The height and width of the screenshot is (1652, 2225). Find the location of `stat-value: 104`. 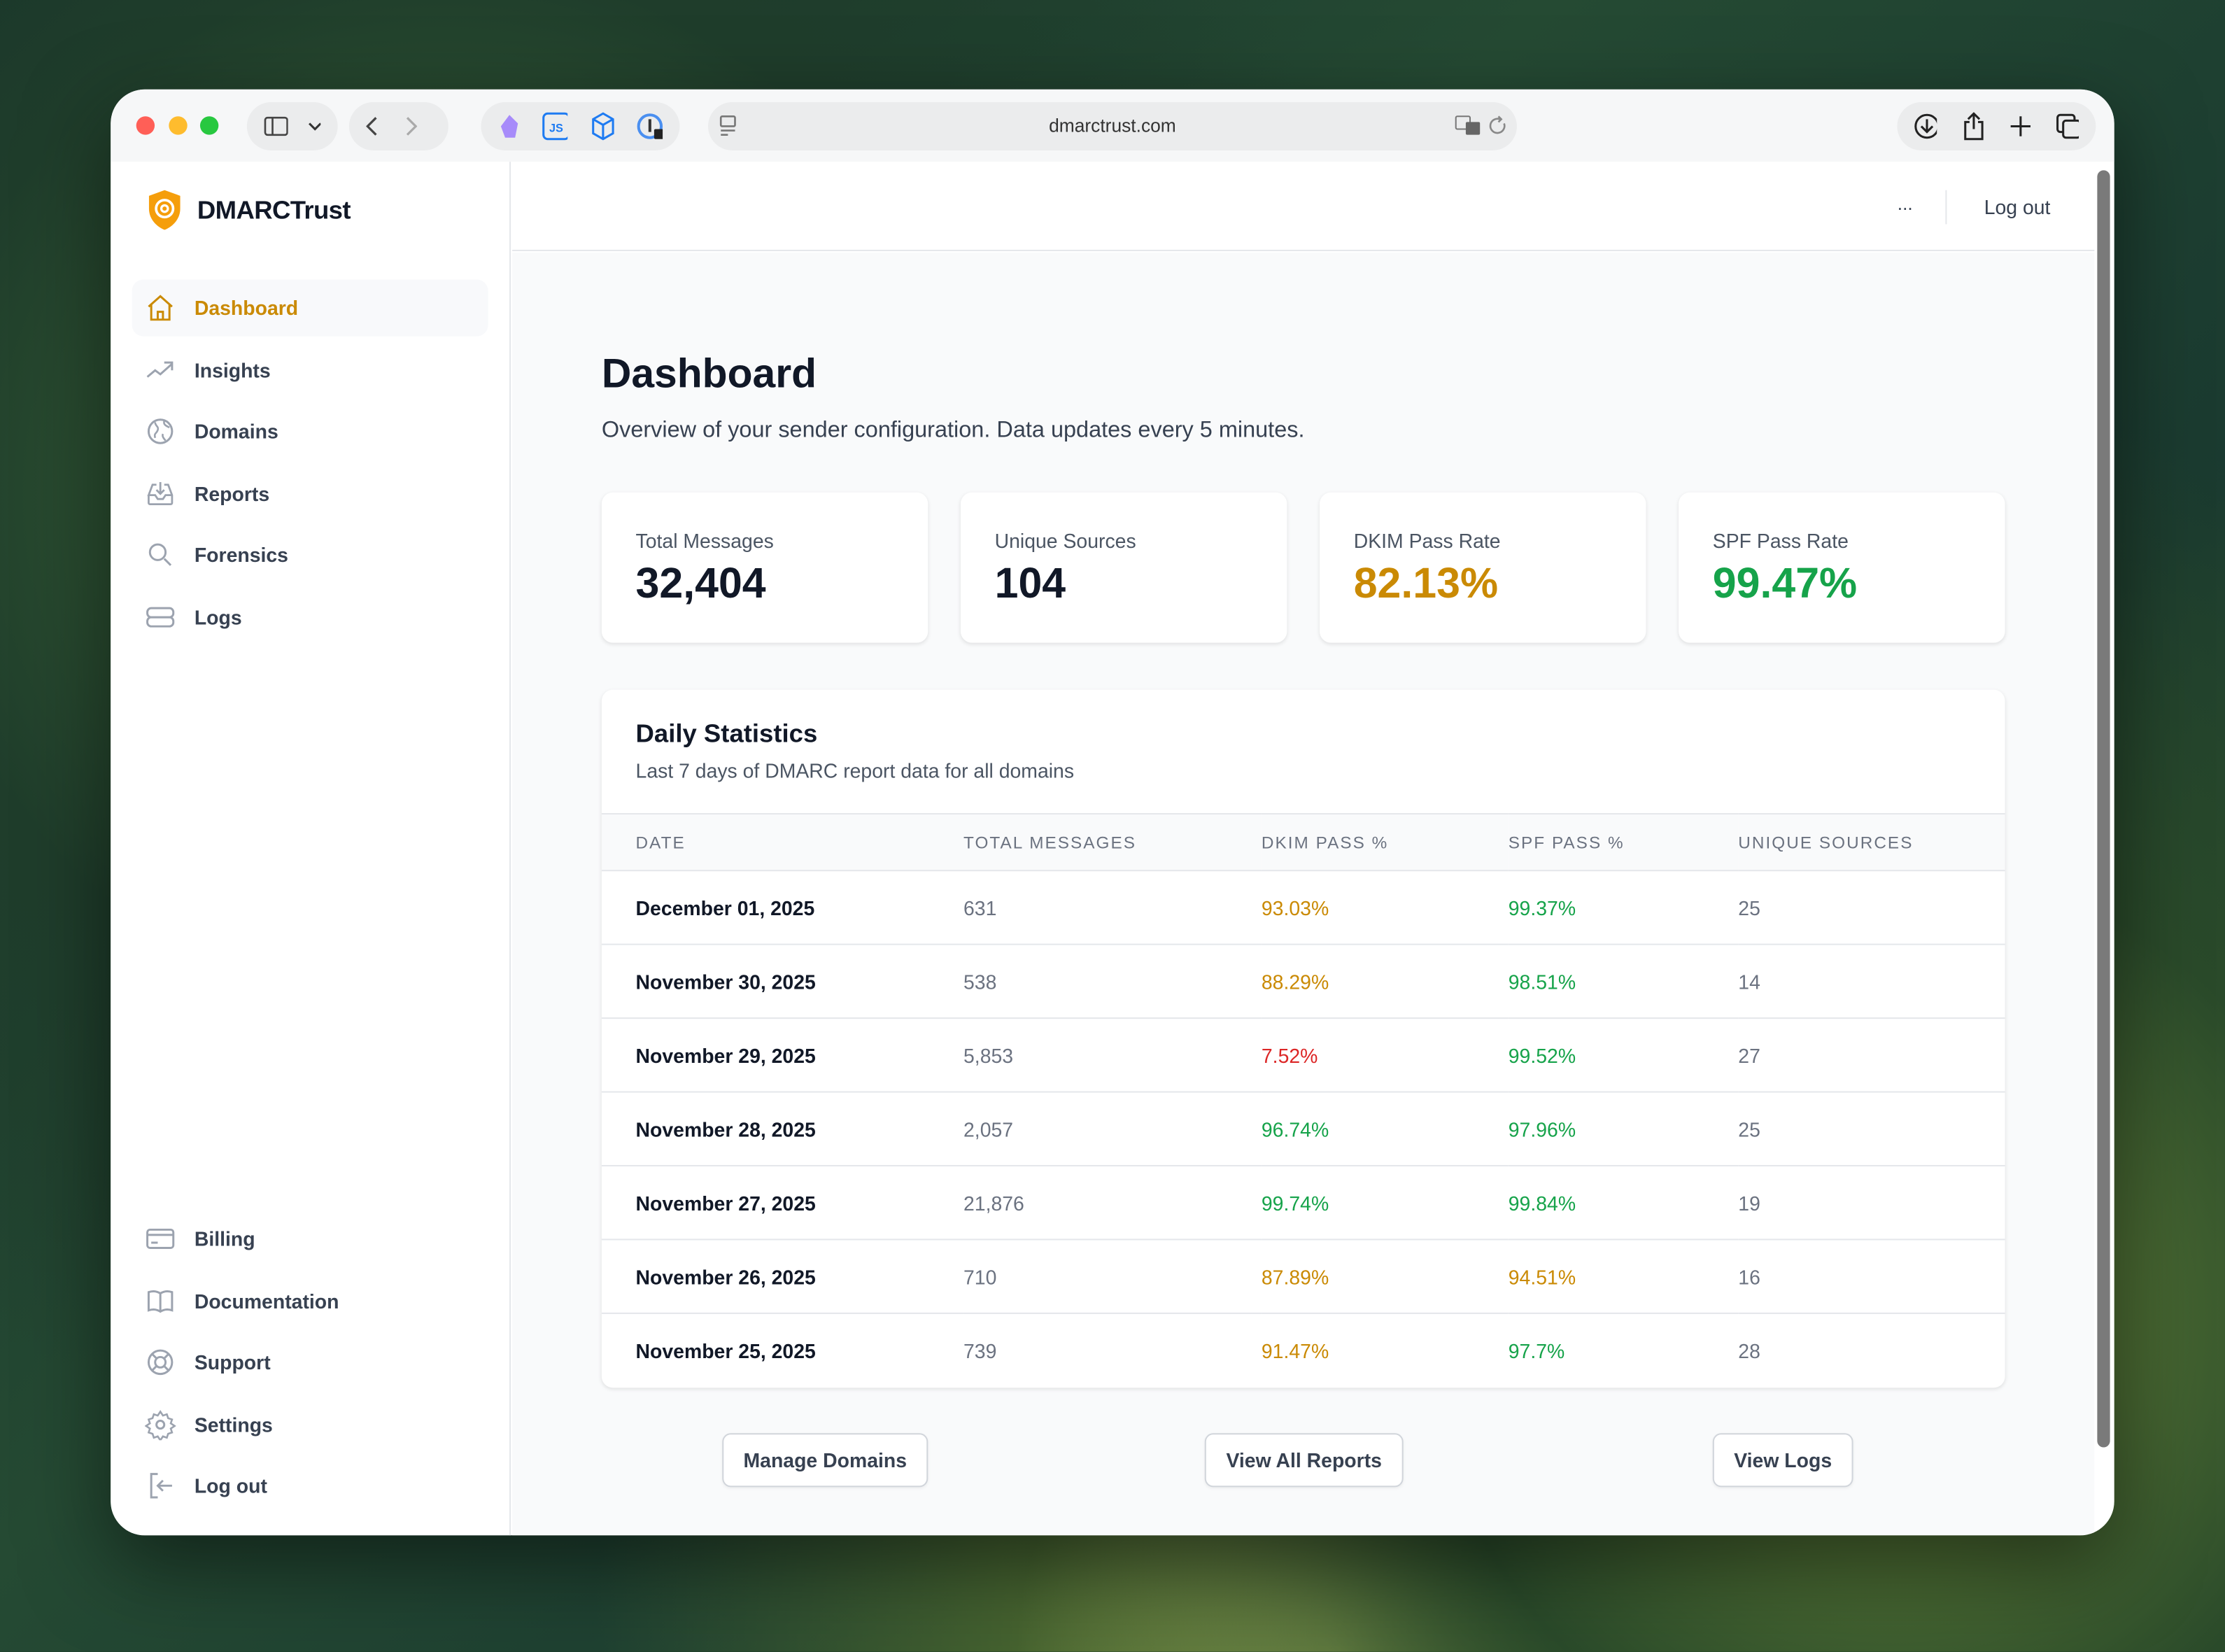

stat-value: 104 is located at coordinates (1030, 583).